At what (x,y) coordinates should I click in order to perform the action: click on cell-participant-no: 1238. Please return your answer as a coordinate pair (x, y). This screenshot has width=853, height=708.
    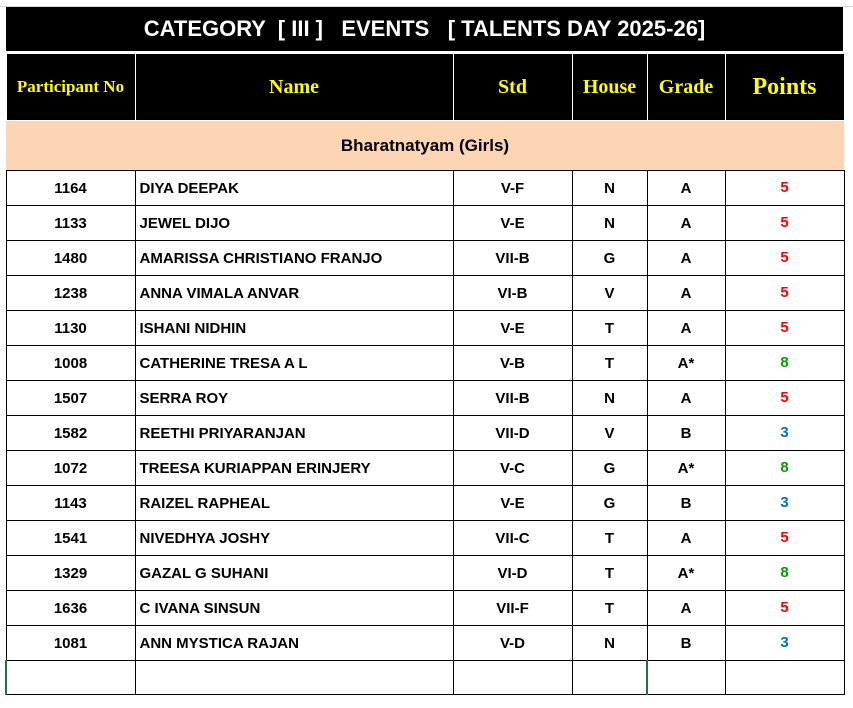
    Looking at the image, I should click on (70, 293).